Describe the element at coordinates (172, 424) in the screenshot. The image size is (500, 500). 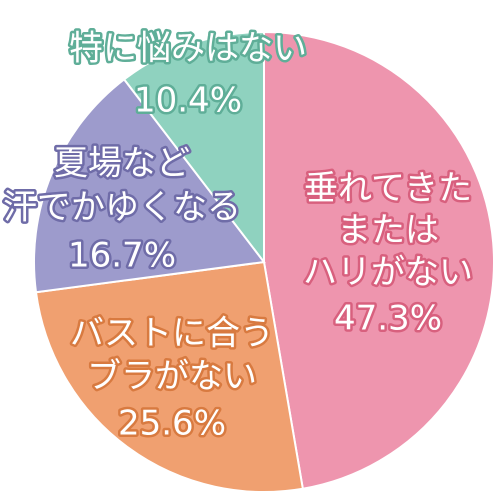
I see `value-label: 25.6%` at that location.